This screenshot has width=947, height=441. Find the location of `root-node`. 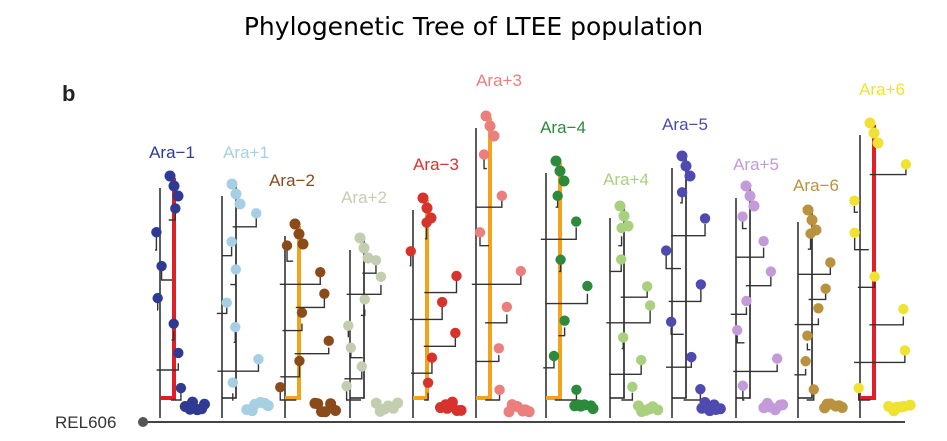

root-node is located at coordinates (143, 422).